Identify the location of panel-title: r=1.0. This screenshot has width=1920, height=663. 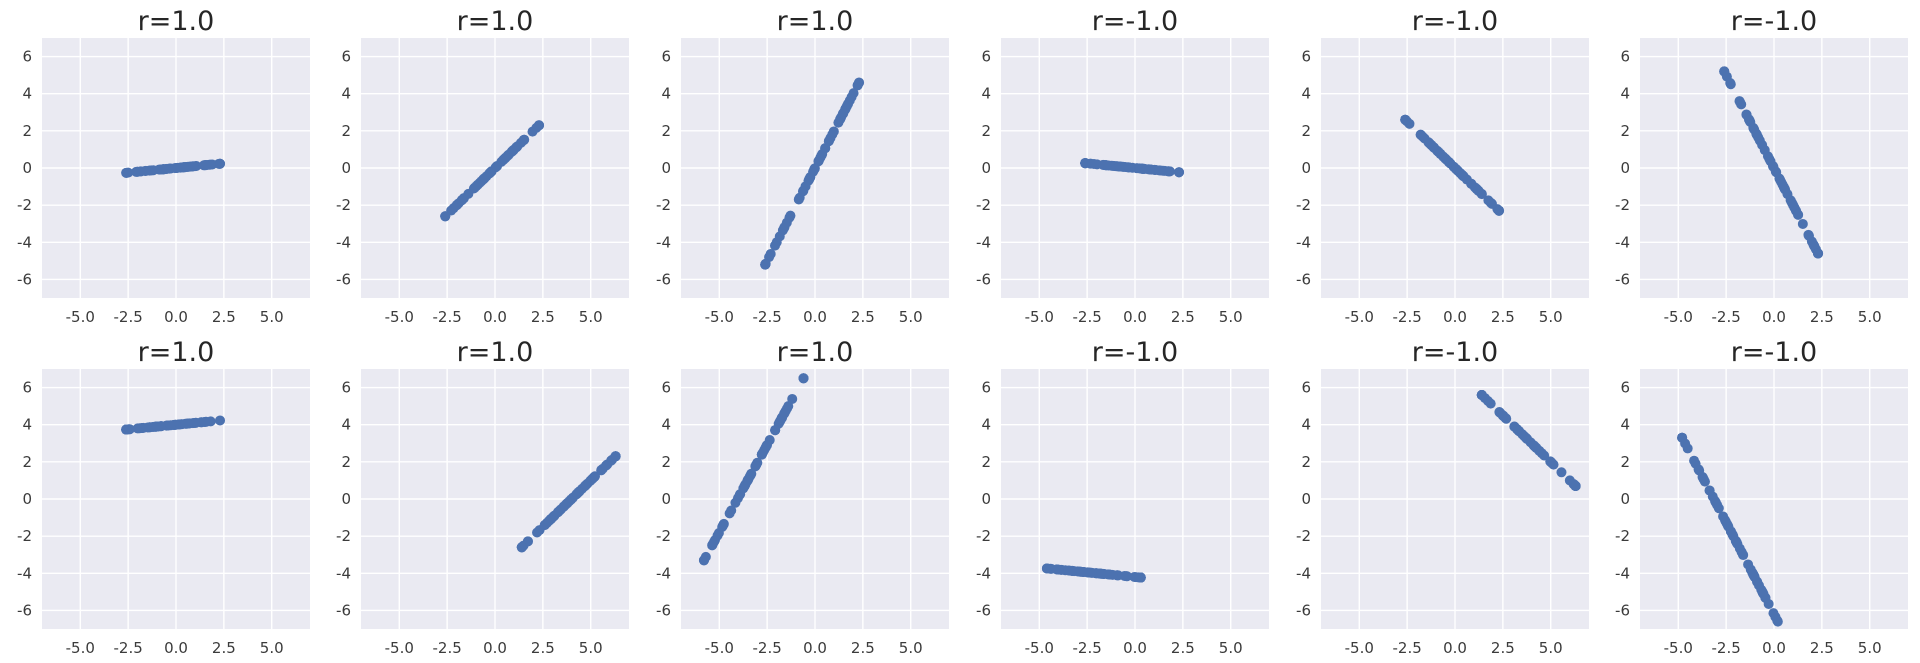
(495, 21).